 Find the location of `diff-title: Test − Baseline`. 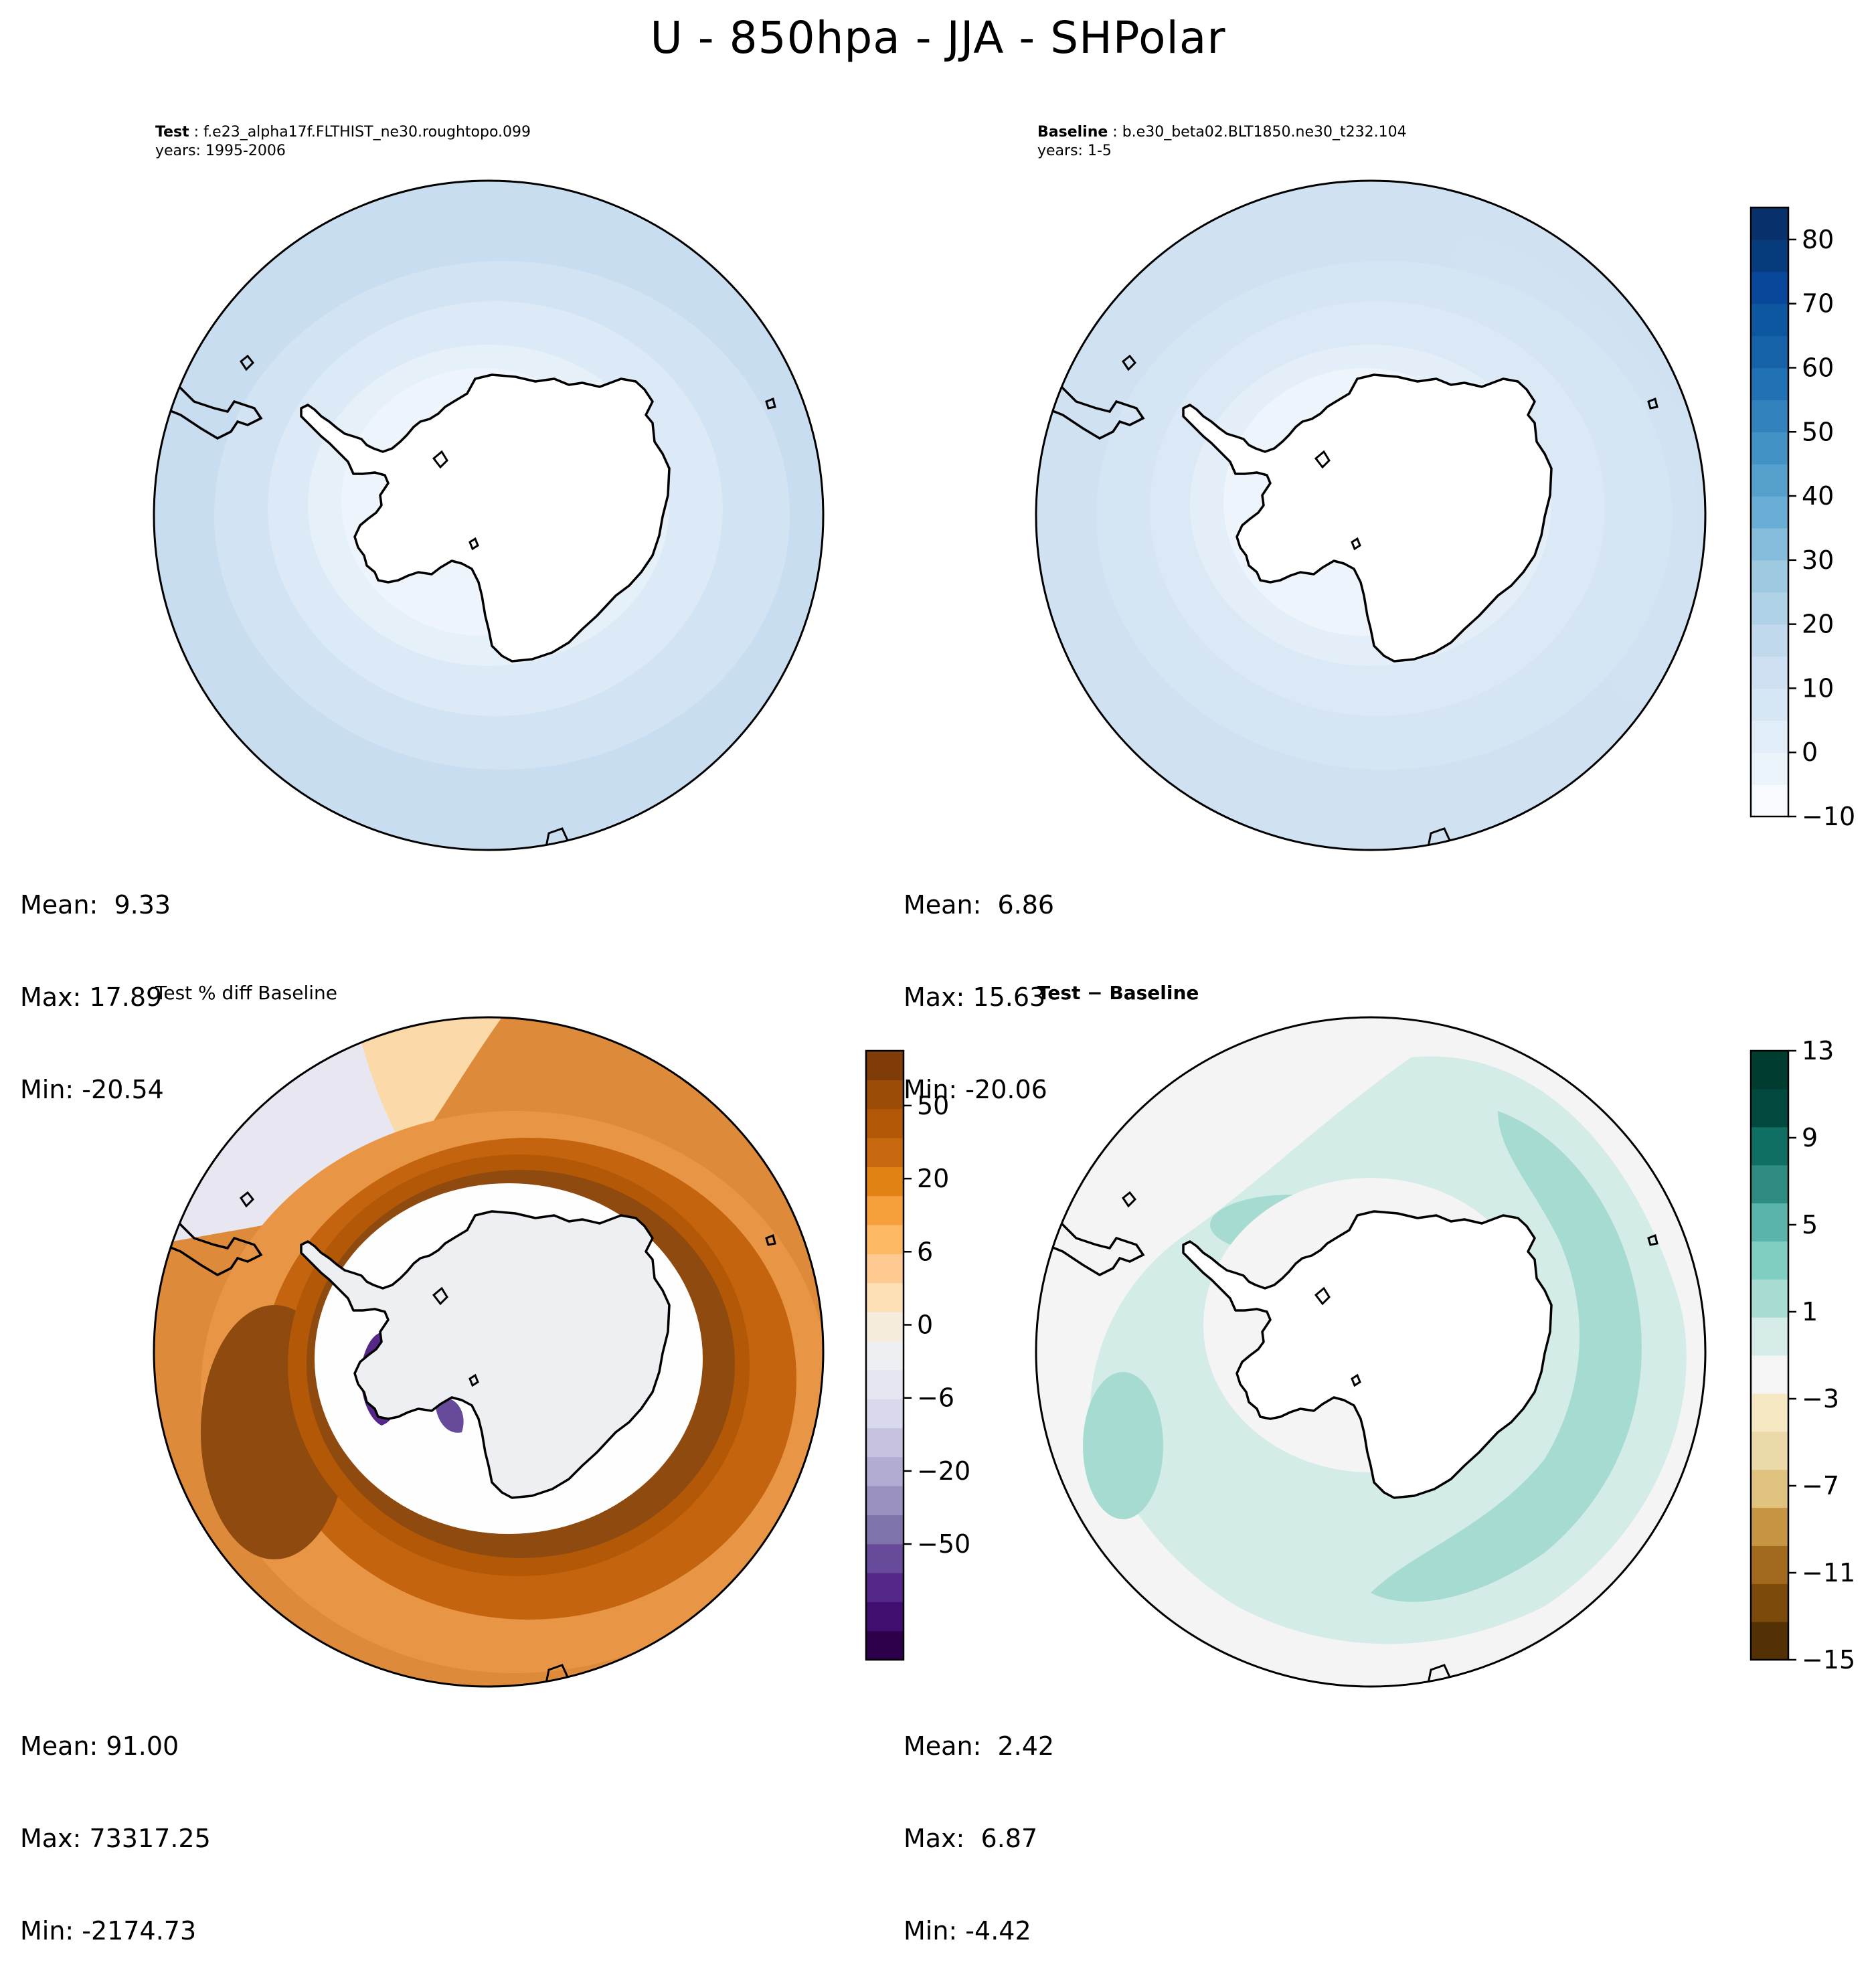

diff-title: Test − Baseline is located at coordinates (1118, 993).